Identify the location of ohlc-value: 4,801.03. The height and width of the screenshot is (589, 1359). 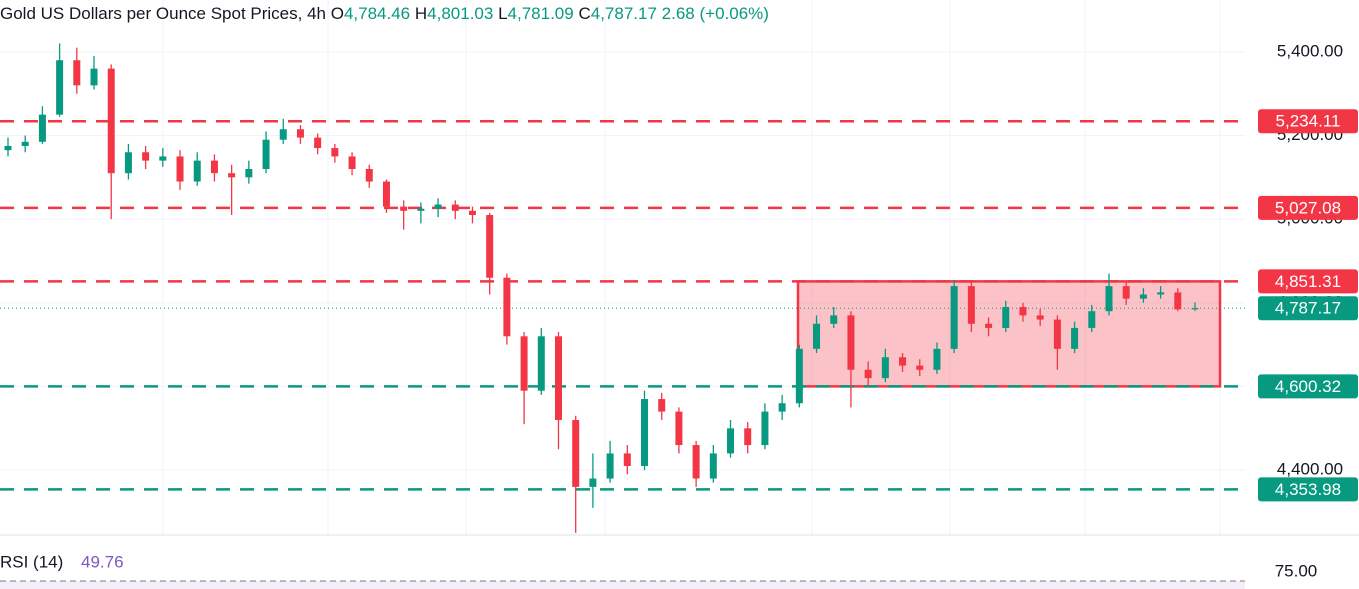
(460, 13).